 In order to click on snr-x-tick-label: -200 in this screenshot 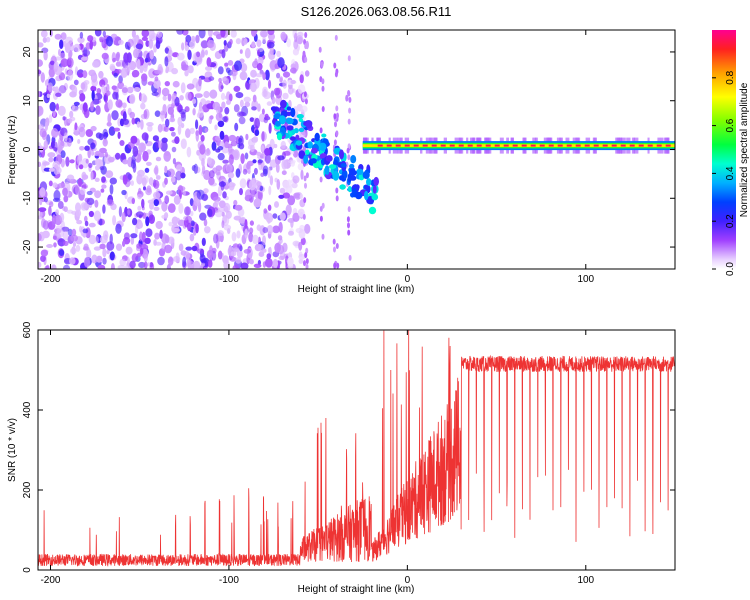, I will do `click(50, 580)`.